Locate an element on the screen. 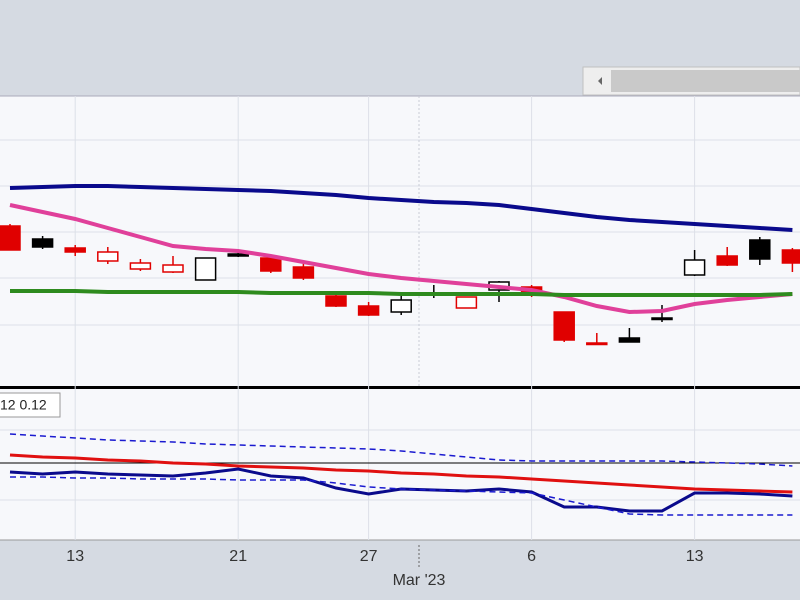  legend-box is located at coordinates (30, 405).